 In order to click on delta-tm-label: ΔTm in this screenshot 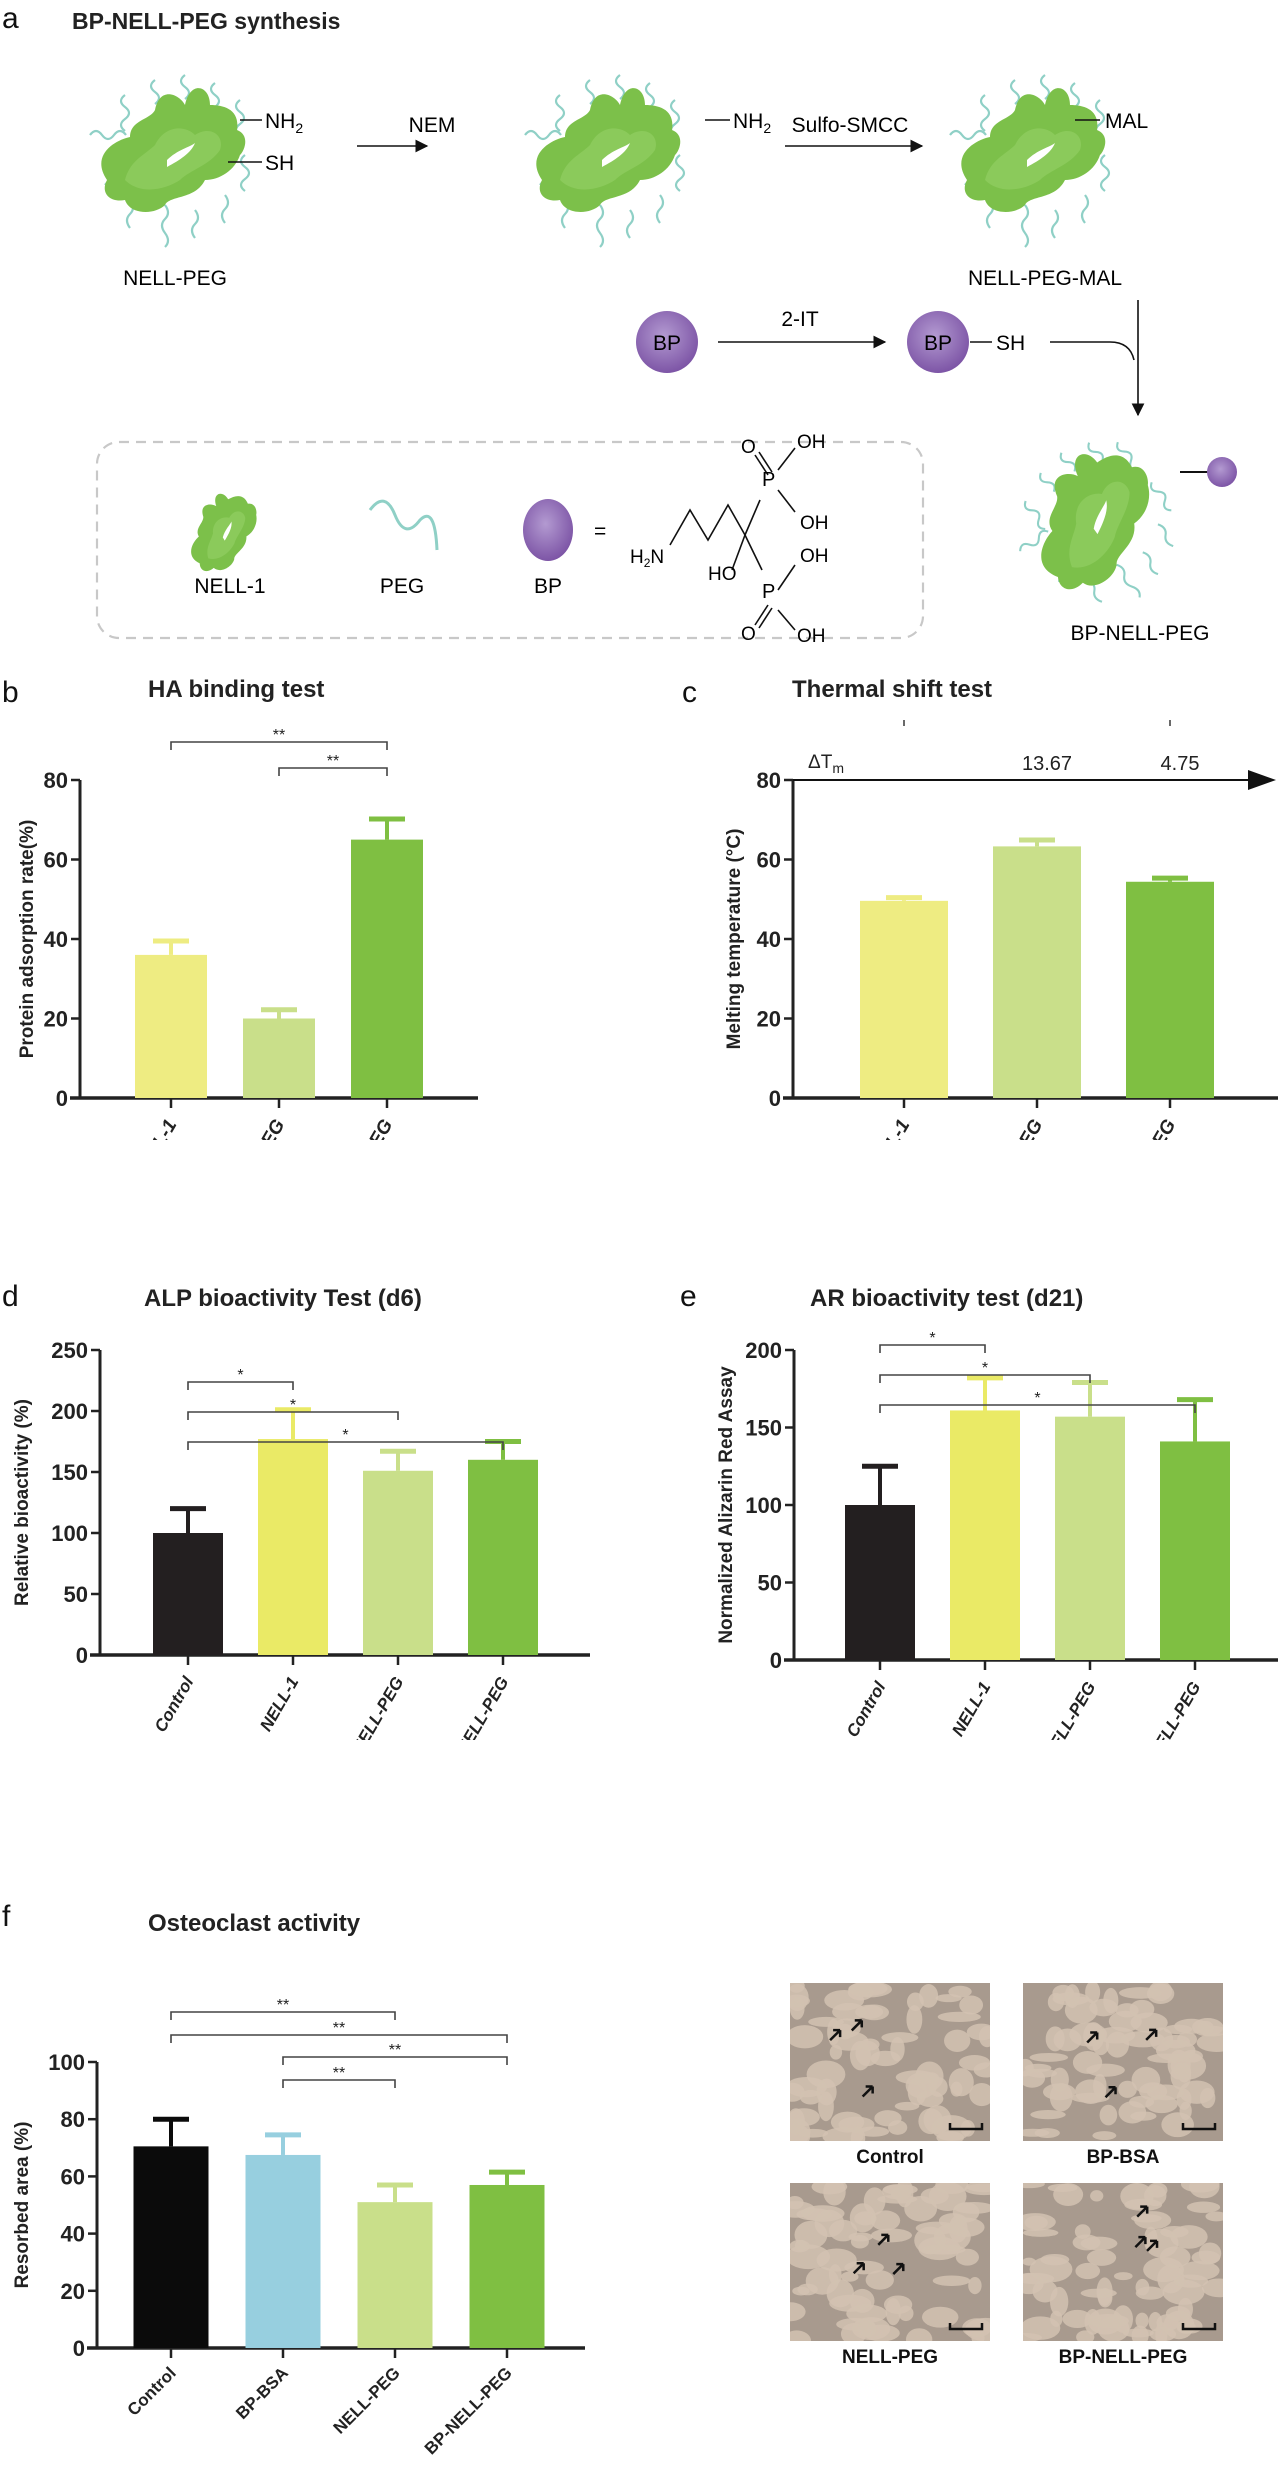, I will do `click(826, 764)`.